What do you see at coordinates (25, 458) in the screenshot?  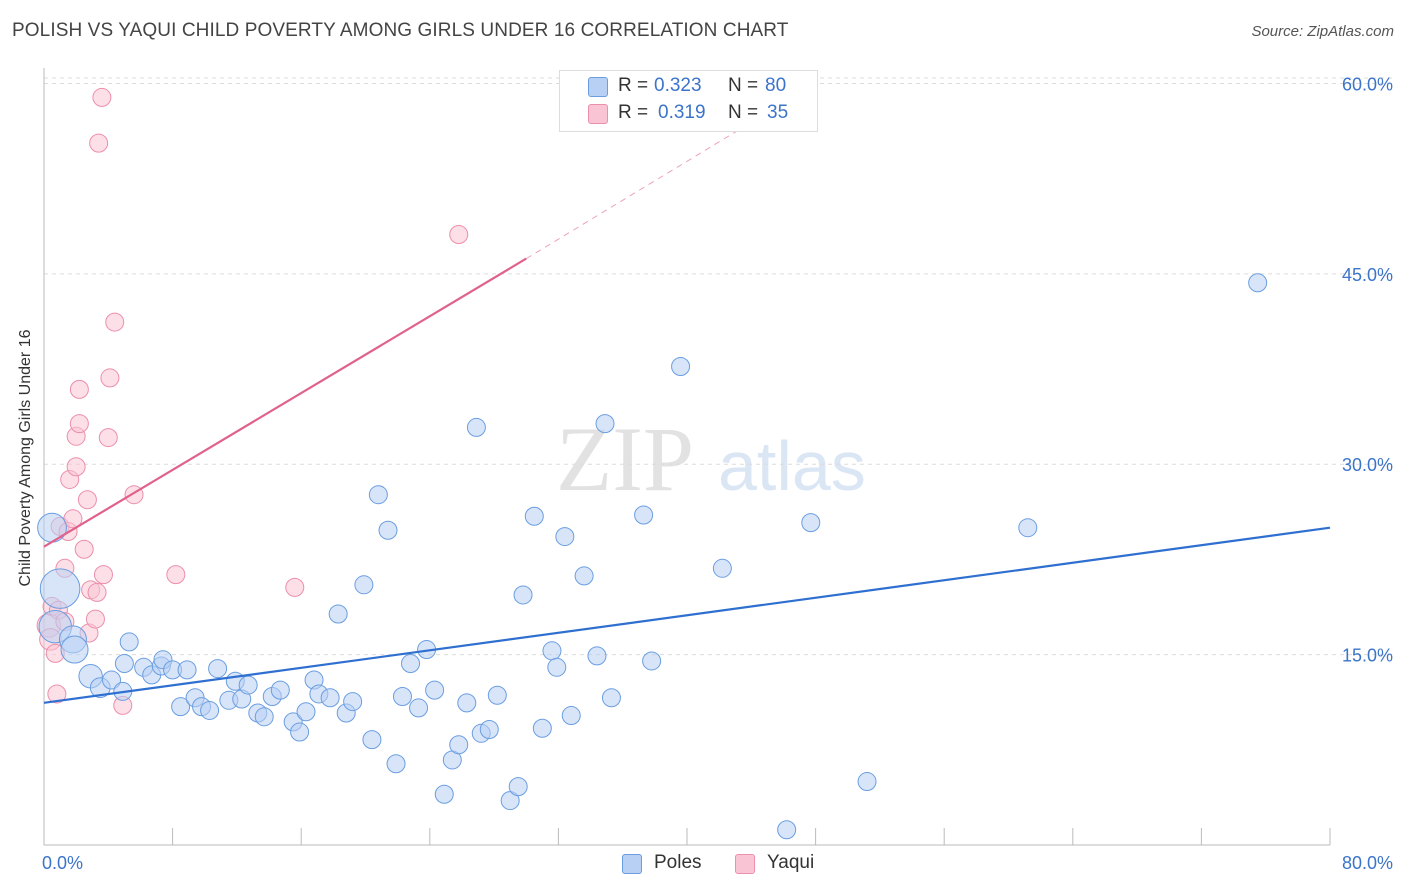 I see `y-axis-label: Child Poverty Among Girls Under 16` at bounding box center [25, 458].